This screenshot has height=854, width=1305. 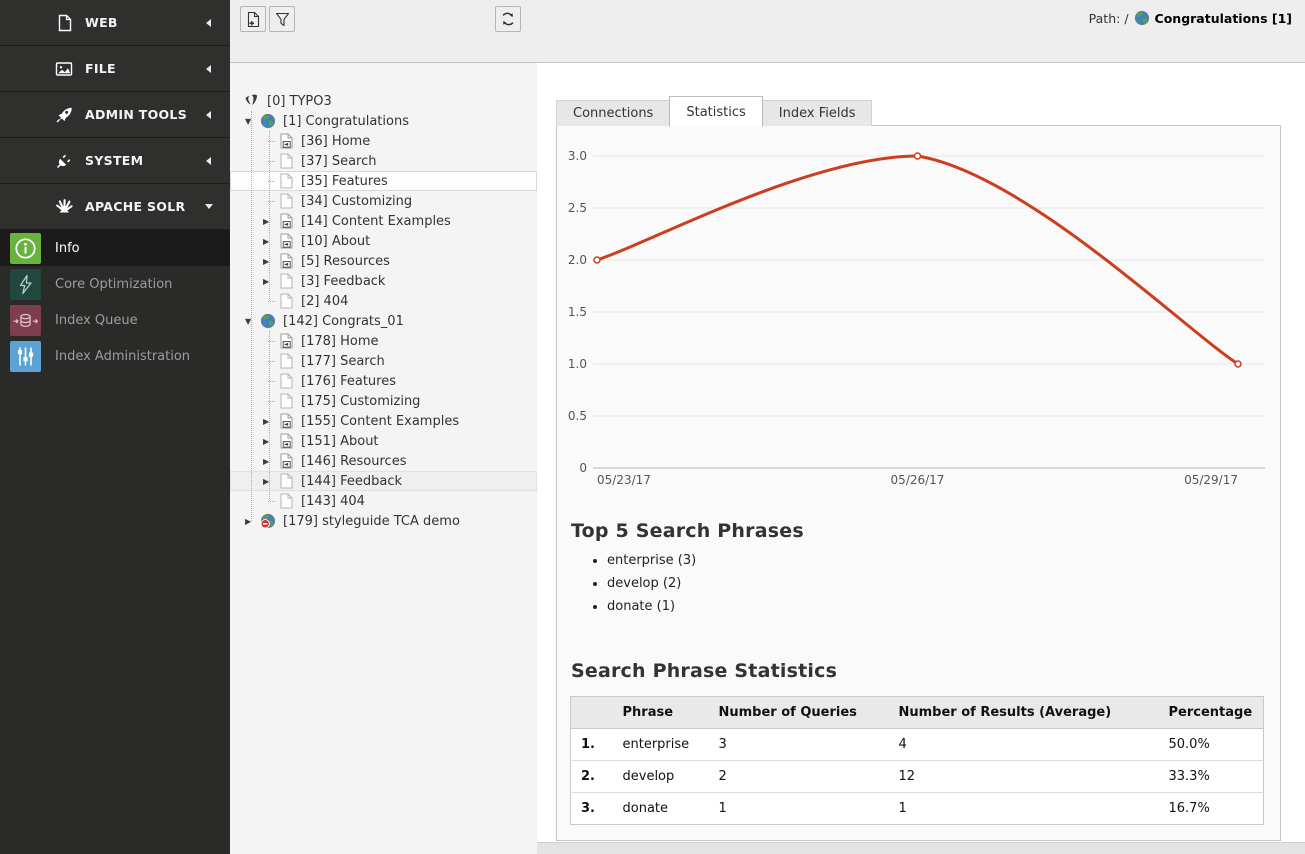 What do you see at coordinates (371, 521) in the screenshot?
I see `tree-node-label: [179] styleguide TCA demo` at bounding box center [371, 521].